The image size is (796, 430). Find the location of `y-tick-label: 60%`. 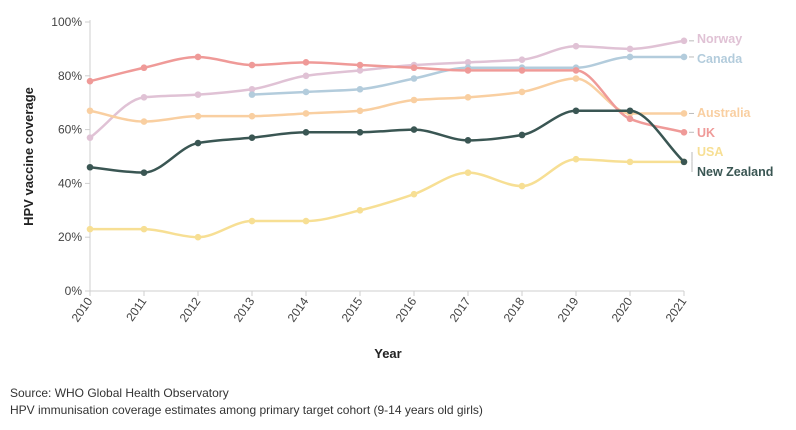

y-tick-label: 60% is located at coordinates (70, 130).